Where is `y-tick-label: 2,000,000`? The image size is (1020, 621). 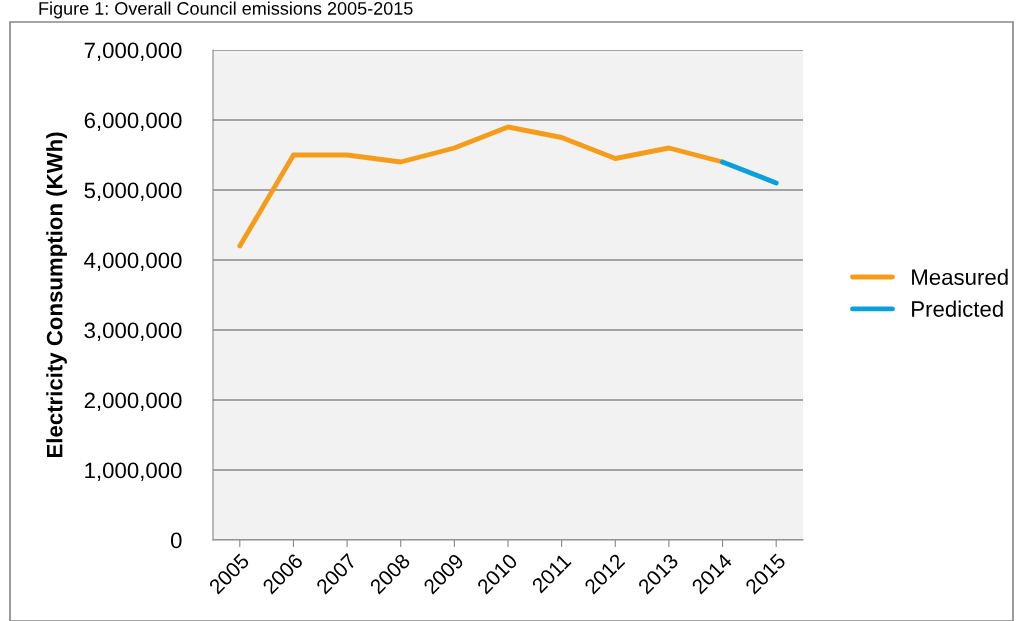
y-tick-label: 2,000,000 is located at coordinates (133, 401).